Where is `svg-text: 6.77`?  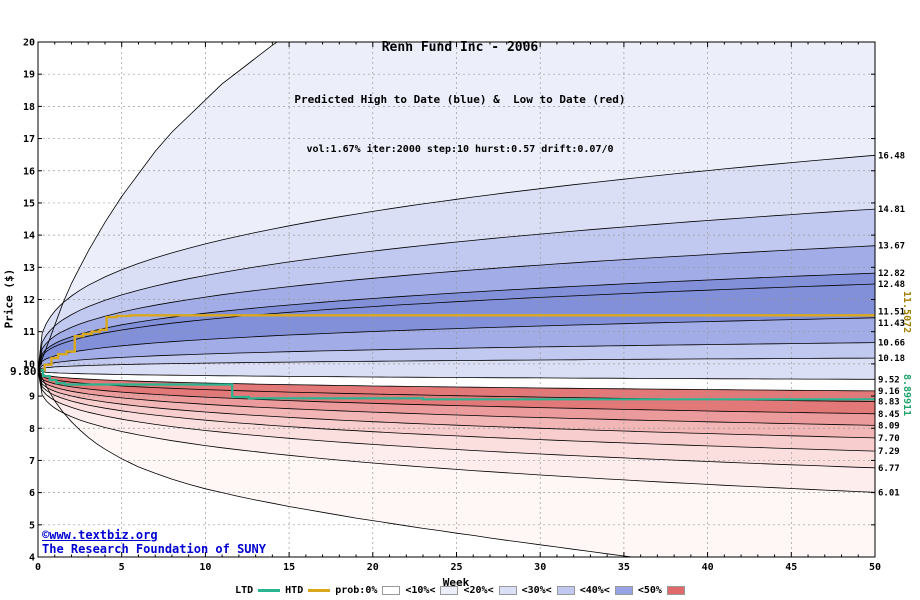
svg-text: 6.77 is located at coordinates (889, 469).